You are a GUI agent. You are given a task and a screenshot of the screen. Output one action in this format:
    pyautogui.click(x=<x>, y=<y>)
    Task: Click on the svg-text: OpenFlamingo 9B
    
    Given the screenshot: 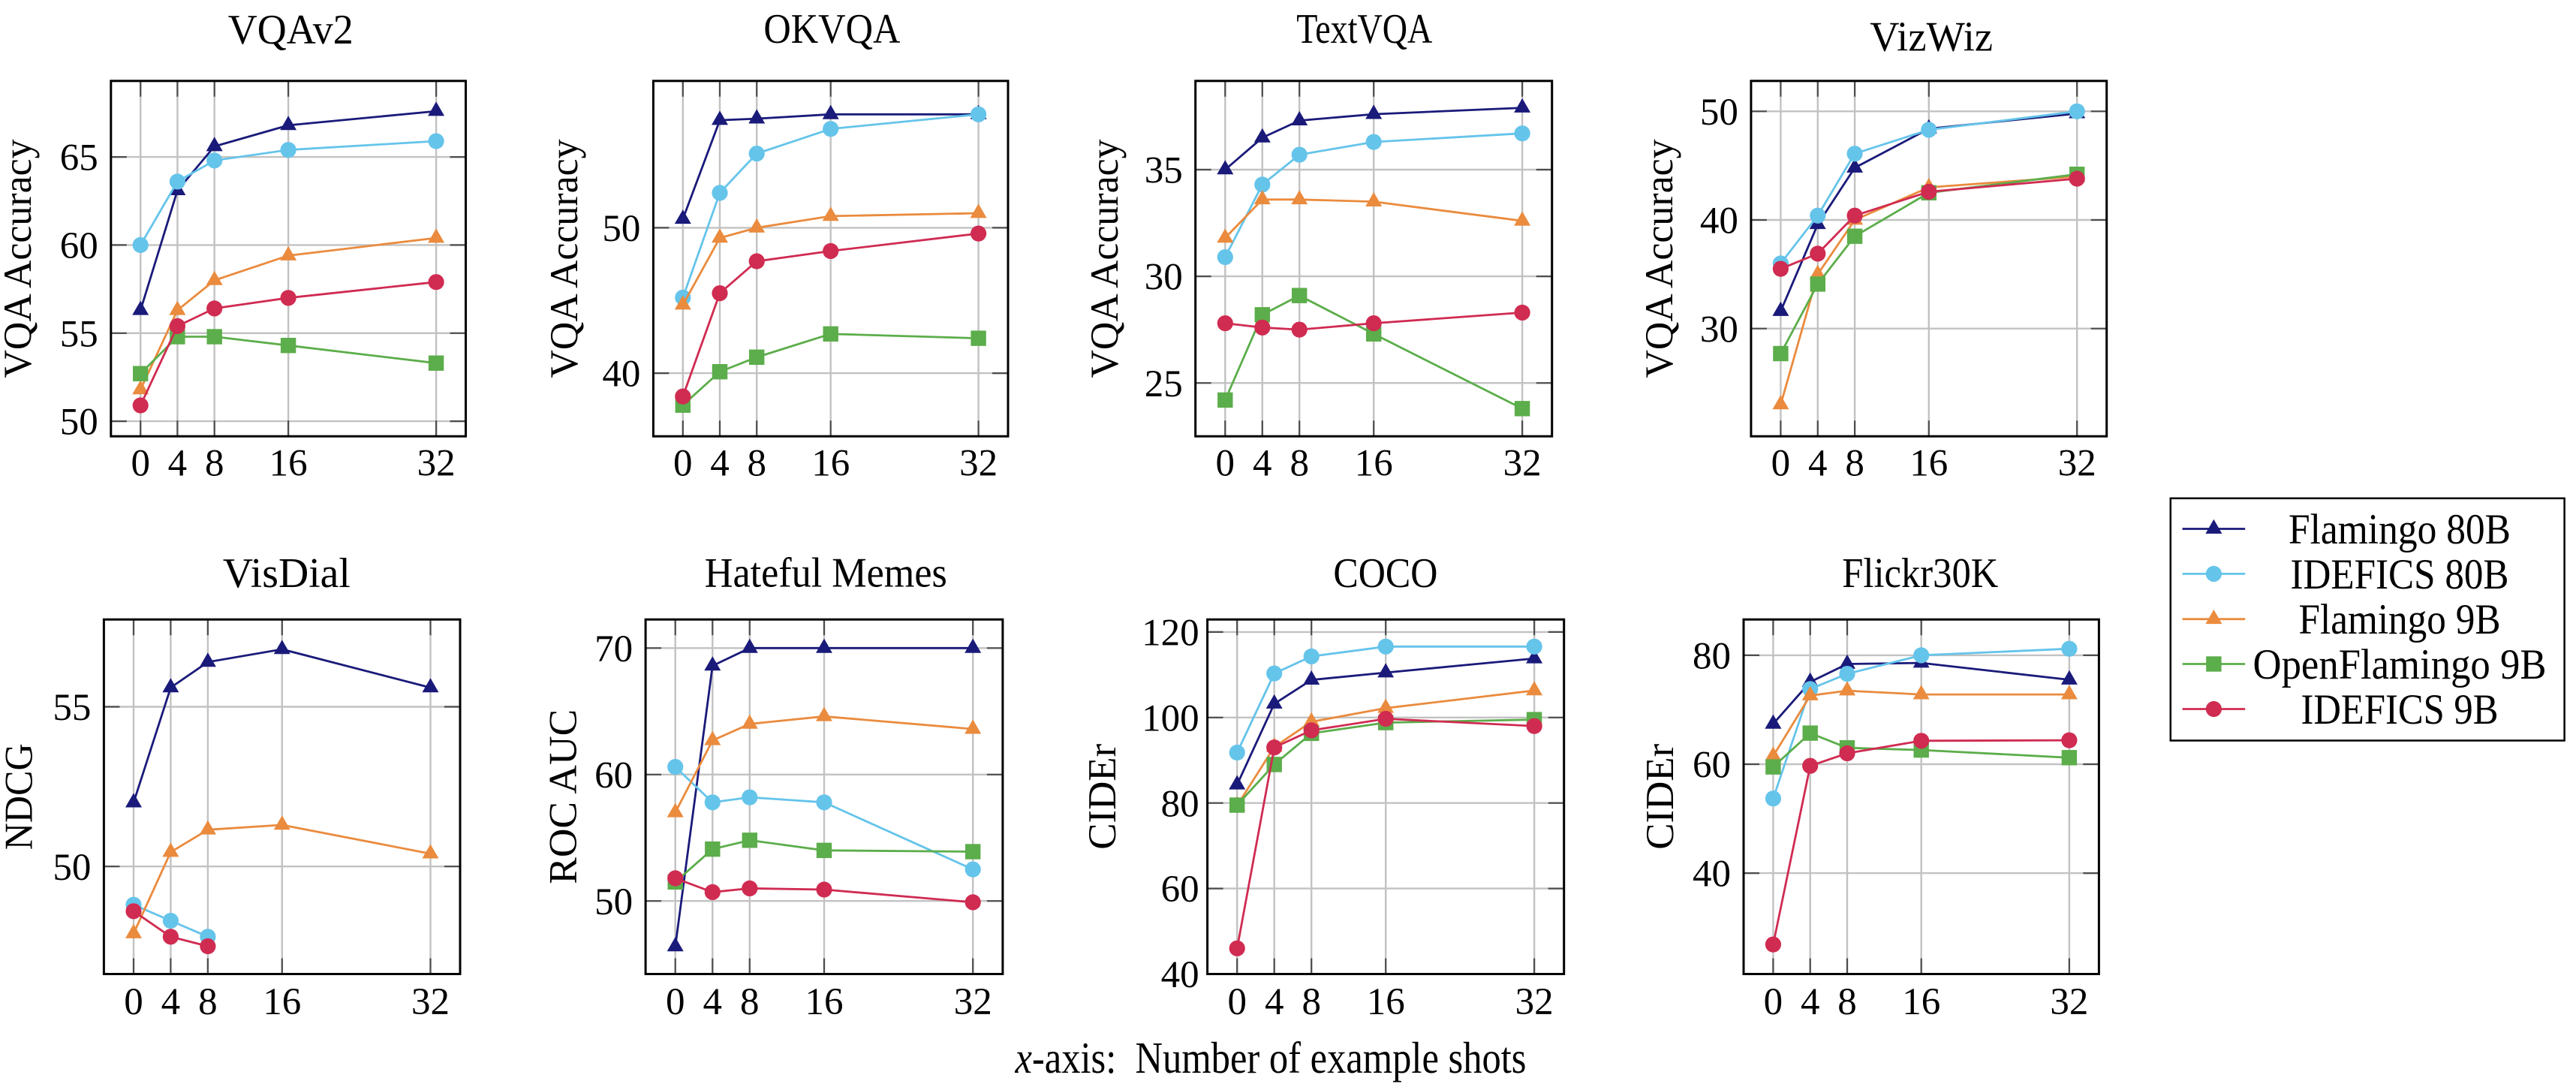 What is the action you would take?
    pyautogui.click(x=2400, y=664)
    